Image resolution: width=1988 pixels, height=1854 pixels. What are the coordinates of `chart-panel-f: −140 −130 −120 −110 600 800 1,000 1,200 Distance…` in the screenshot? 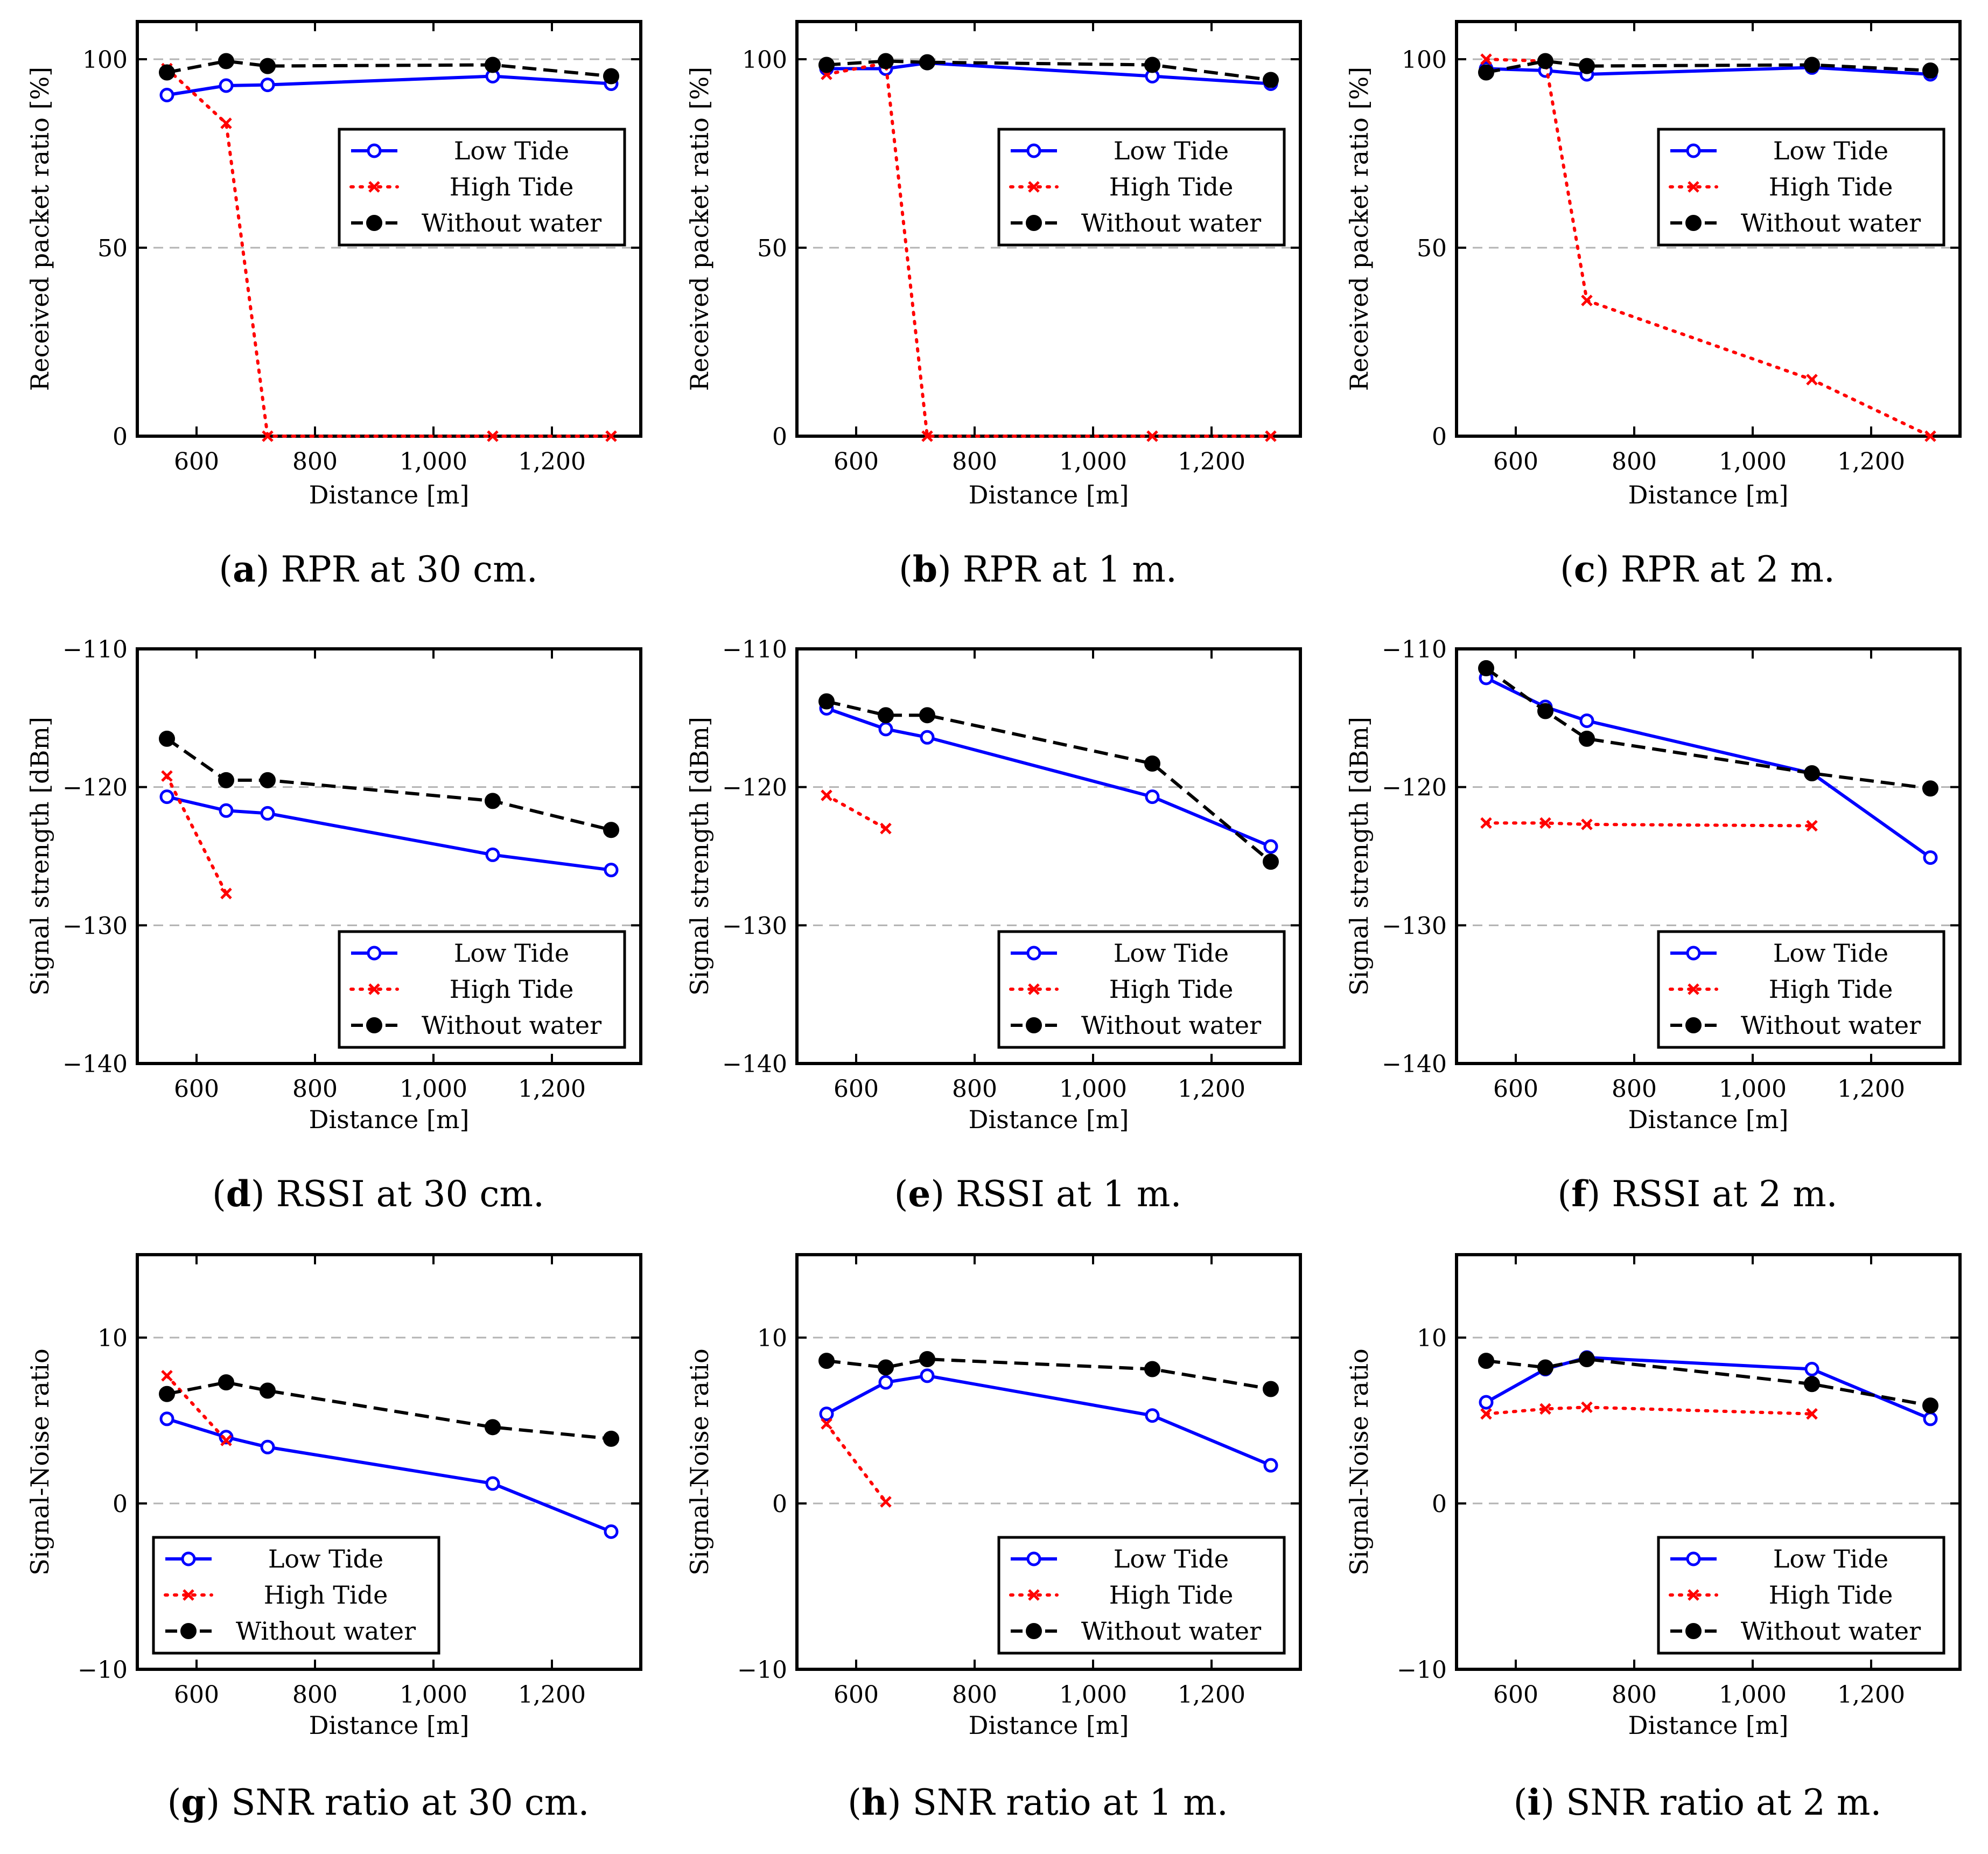 It's located at (1653, 926).